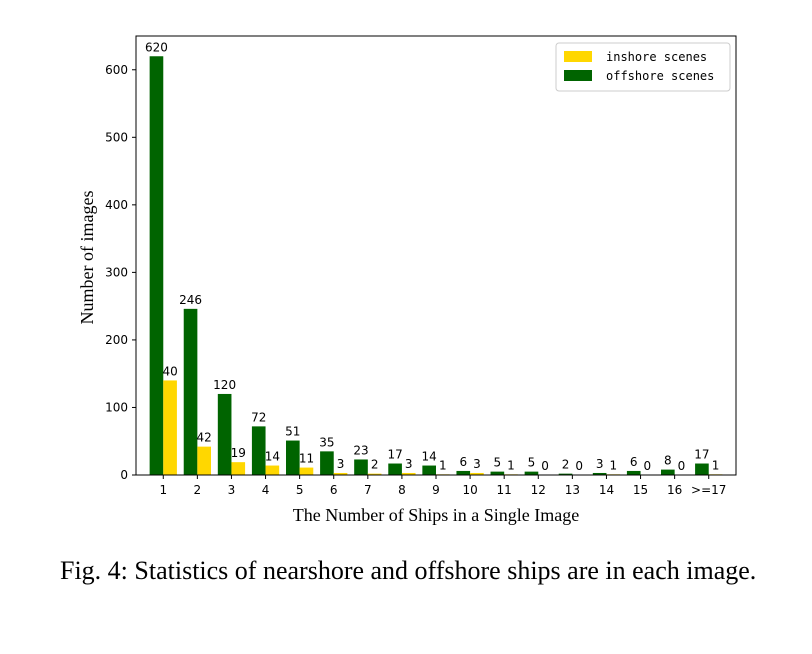 Image resolution: width=812 pixels, height=654 pixels. Describe the element at coordinates (300, 490) in the screenshot. I see `x-tick-label-5: 5` at that location.